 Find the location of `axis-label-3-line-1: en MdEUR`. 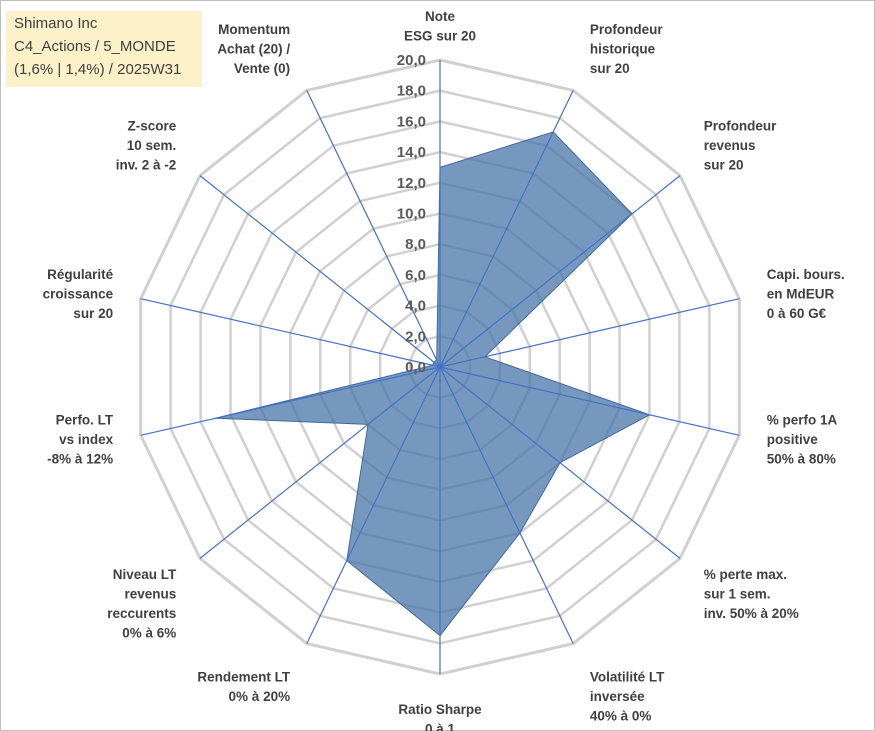

axis-label-3-line-1: en MdEUR is located at coordinates (801, 294).